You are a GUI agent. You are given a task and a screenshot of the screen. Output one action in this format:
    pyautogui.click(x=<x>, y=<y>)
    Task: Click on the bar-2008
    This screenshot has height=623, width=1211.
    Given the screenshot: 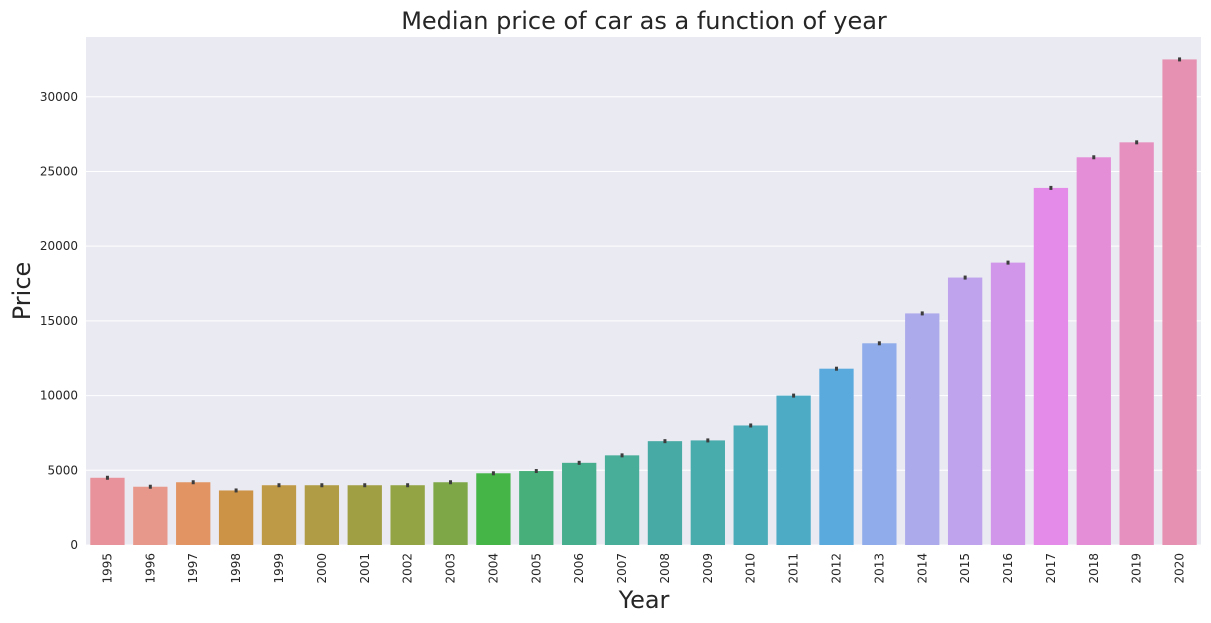 What is the action you would take?
    pyautogui.click(x=665, y=493)
    